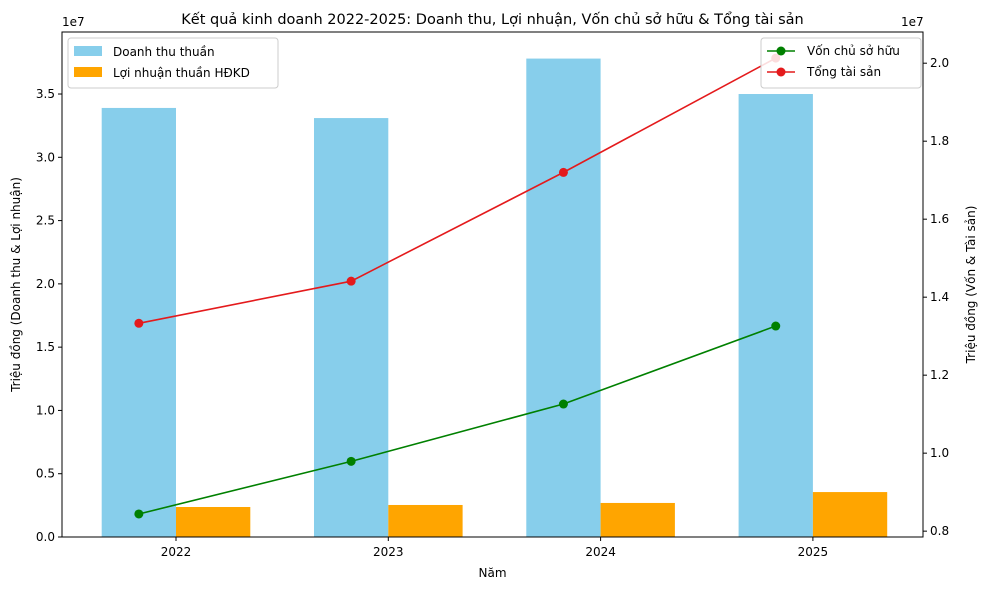  Describe the element at coordinates (563, 172) in the screenshot. I see `point-assets-2024` at that location.